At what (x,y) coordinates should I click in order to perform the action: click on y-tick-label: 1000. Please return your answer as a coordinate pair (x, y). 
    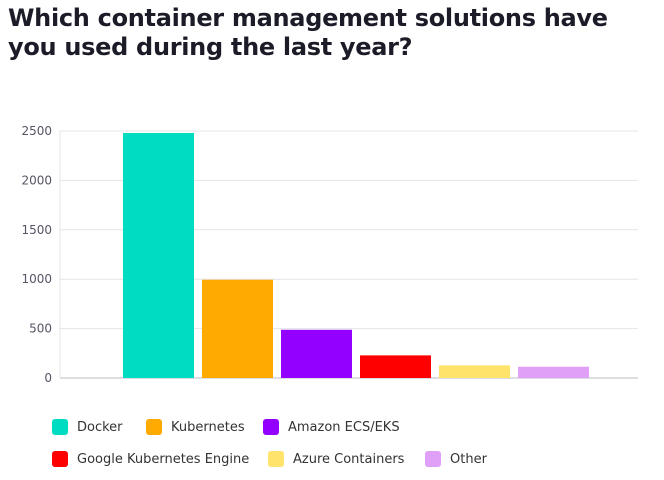
    Looking at the image, I should click on (36, 279).